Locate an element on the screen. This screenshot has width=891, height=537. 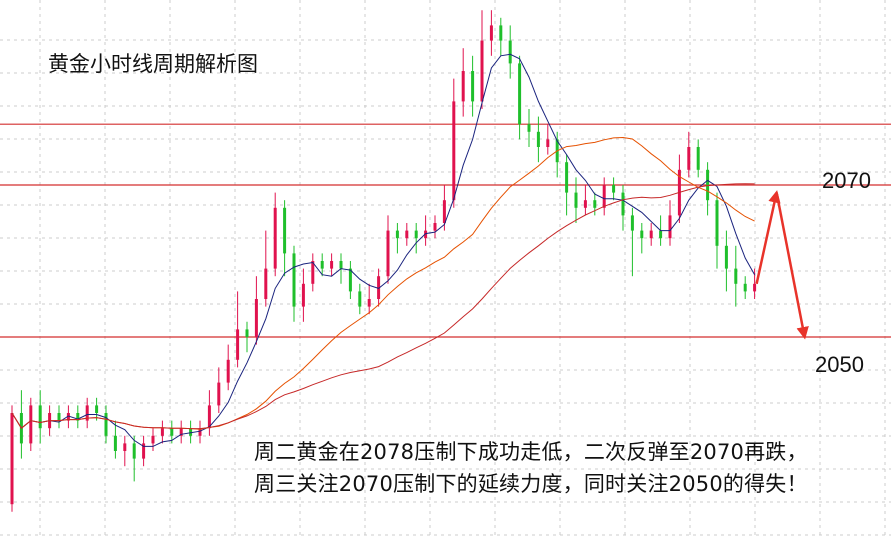
annotation-line-1: 周二黄金在2078压制下成功走低，二次反弹至2070再跌， is located at coordinates (531, 452).